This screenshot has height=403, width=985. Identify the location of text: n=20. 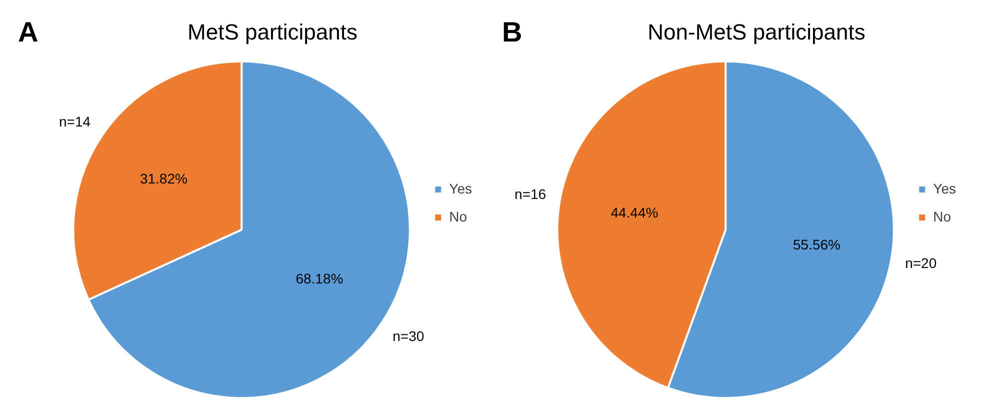
(921, 263).